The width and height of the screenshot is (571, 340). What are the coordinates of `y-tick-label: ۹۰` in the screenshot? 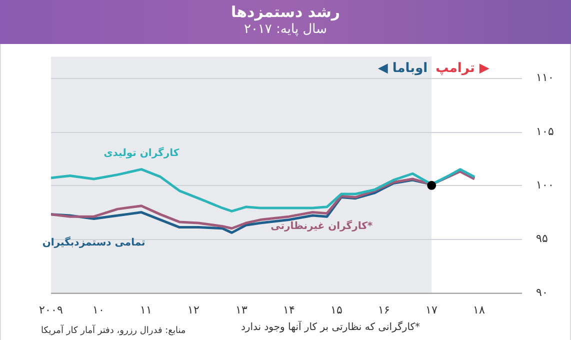 It's located at (542, 292).